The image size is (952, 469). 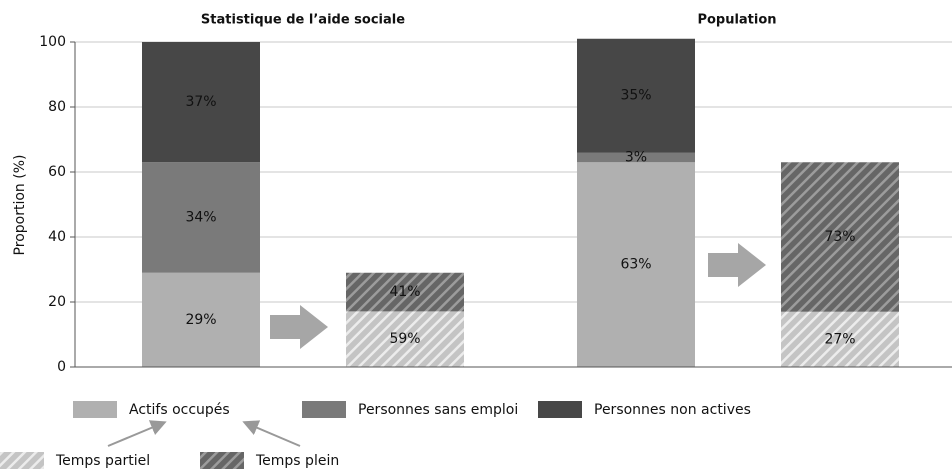 I want to click on data-label: 29%, so click(x=200, y=320).